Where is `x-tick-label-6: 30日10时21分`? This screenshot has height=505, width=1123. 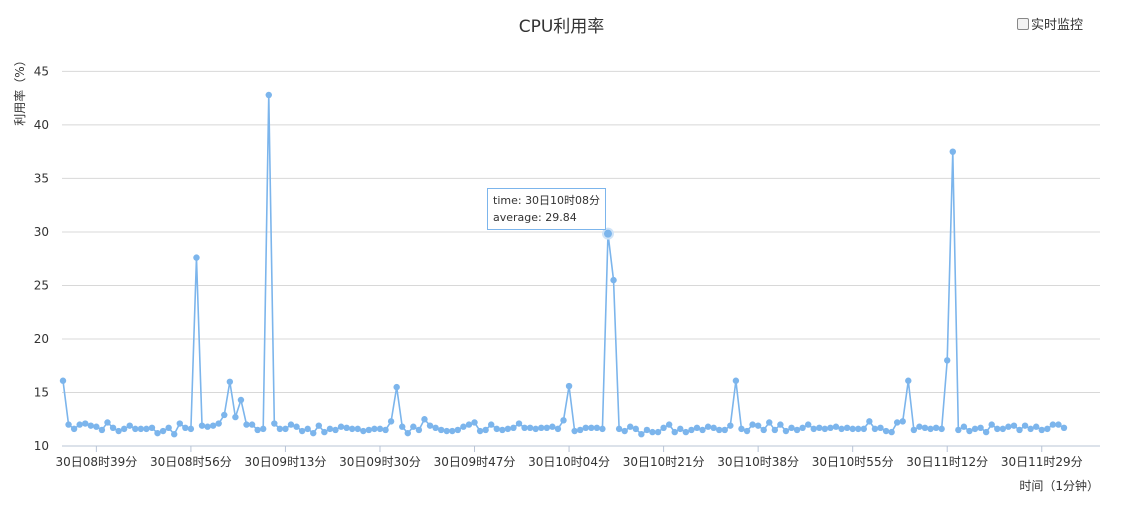
x-tick-label-6: 30日10时21分 is located at coordinates (664, 462).